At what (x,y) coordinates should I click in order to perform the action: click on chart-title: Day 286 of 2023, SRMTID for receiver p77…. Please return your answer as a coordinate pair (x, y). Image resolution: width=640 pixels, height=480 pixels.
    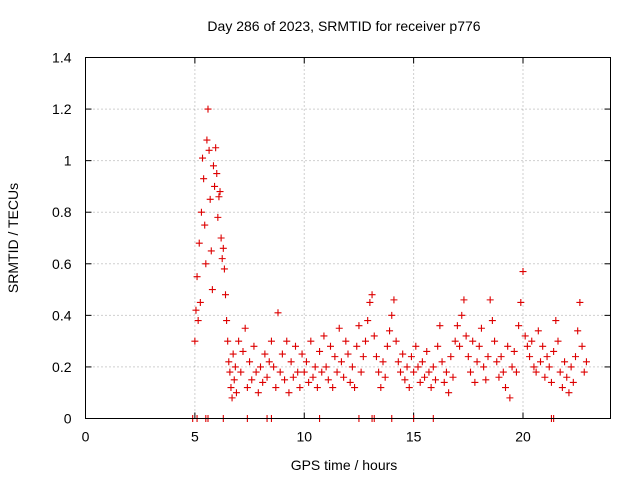
    Looking at the image, I should click on (343, 26).